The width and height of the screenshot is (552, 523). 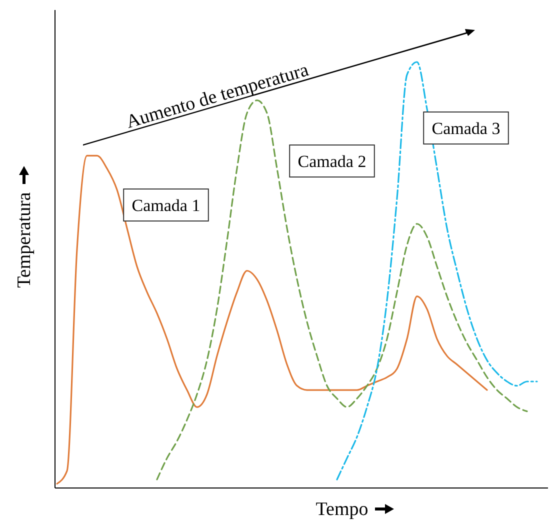 I want to click on x-axis-title: Tempo, so click(x=342, y=509).